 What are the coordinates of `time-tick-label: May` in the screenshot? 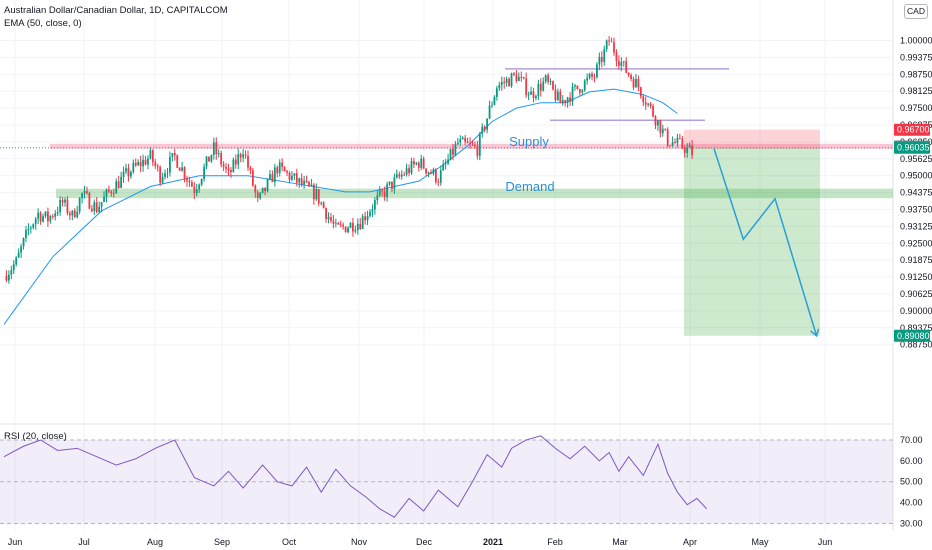 It's located at (760, 542).